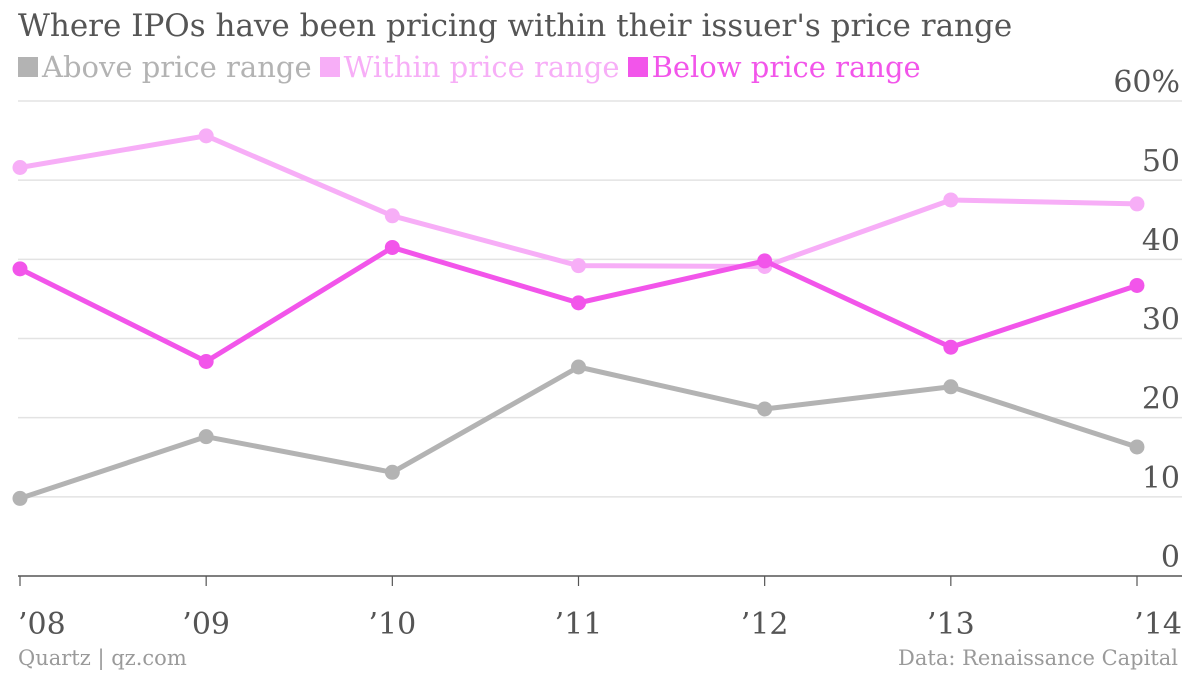 This screenshot has height=676, width=1200. What do you see at coordinates (1161, 240) in the screenshot?
I see `y-tick-label: 40` at bounding box center [1161, 240].